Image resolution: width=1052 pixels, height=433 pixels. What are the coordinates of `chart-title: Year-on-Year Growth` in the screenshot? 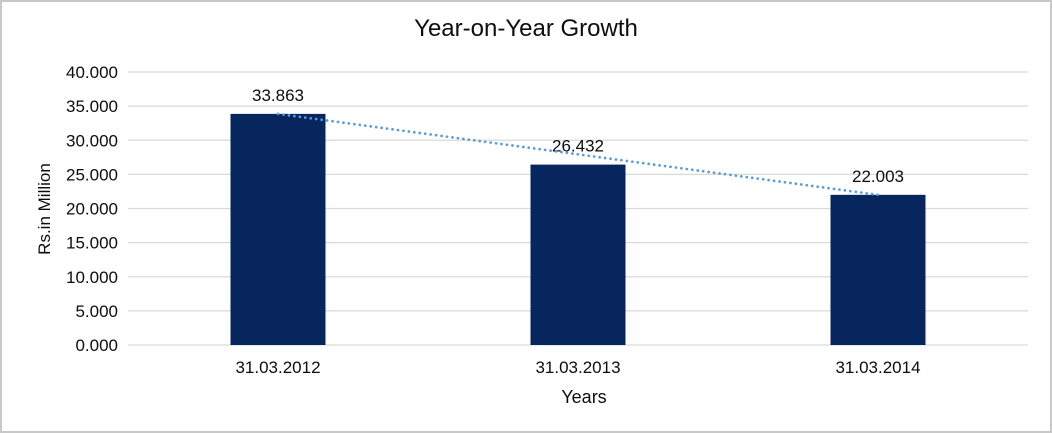 It's located at (526, 28).